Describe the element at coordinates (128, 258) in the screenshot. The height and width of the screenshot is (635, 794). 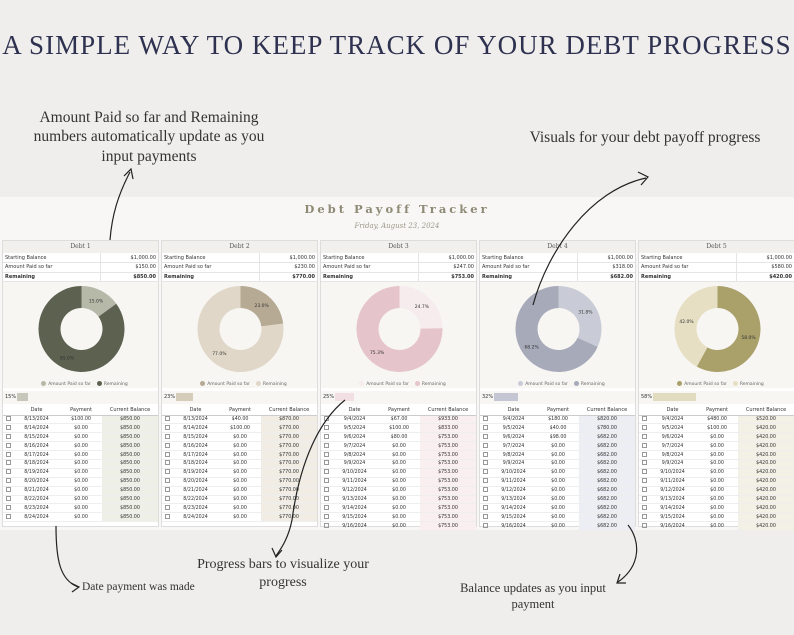
I see `starting-value: $1,000.00` at that location.